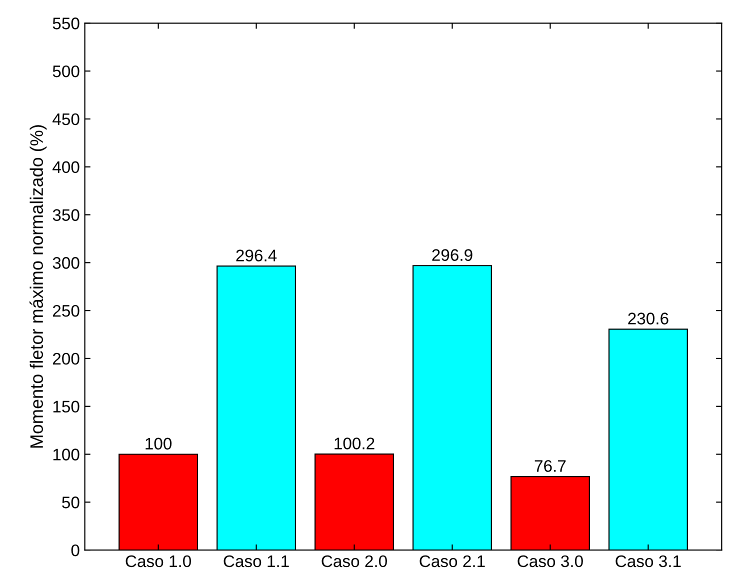 The height and width of the screenshot is (579, 744). I want to click on x-tick-label: Caso 1.0, so click(159, 561).